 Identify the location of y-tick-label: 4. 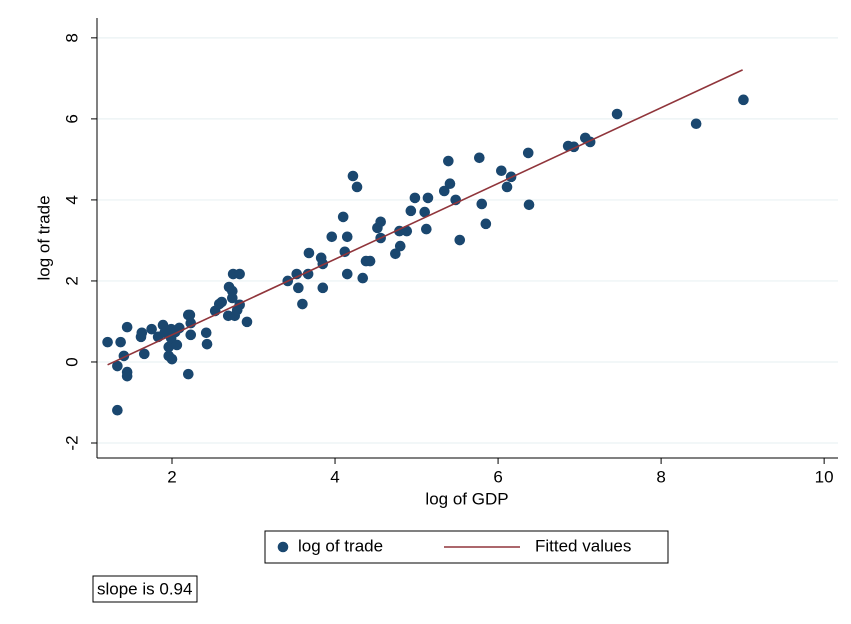
(71, 199).